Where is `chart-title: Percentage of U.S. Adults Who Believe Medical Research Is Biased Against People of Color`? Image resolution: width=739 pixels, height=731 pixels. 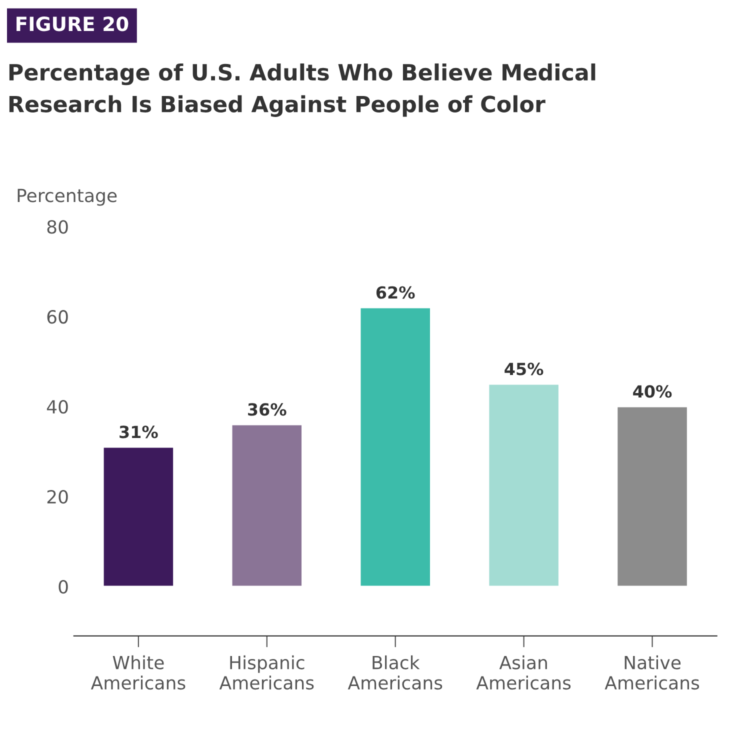
chart-title: Percentage of U.S. Adults Who Believe Medical Research Is Biased Against People of Color is located at coordinates (302, 90).